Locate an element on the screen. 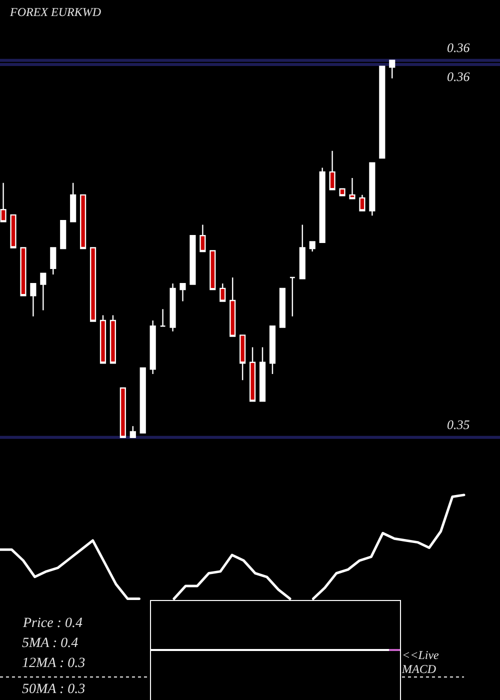 This screenshot has width=500, height=700. annotation: <<Live is located at coordinates (420, 655).